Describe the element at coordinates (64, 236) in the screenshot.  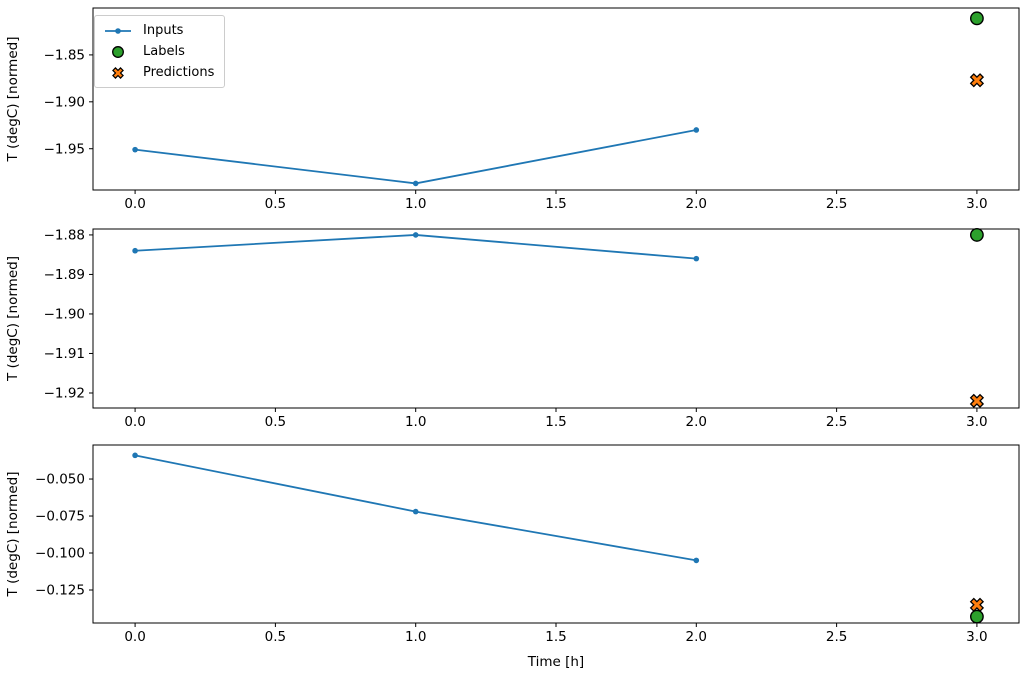
I see `y-tick-label: −1.88` at that location.